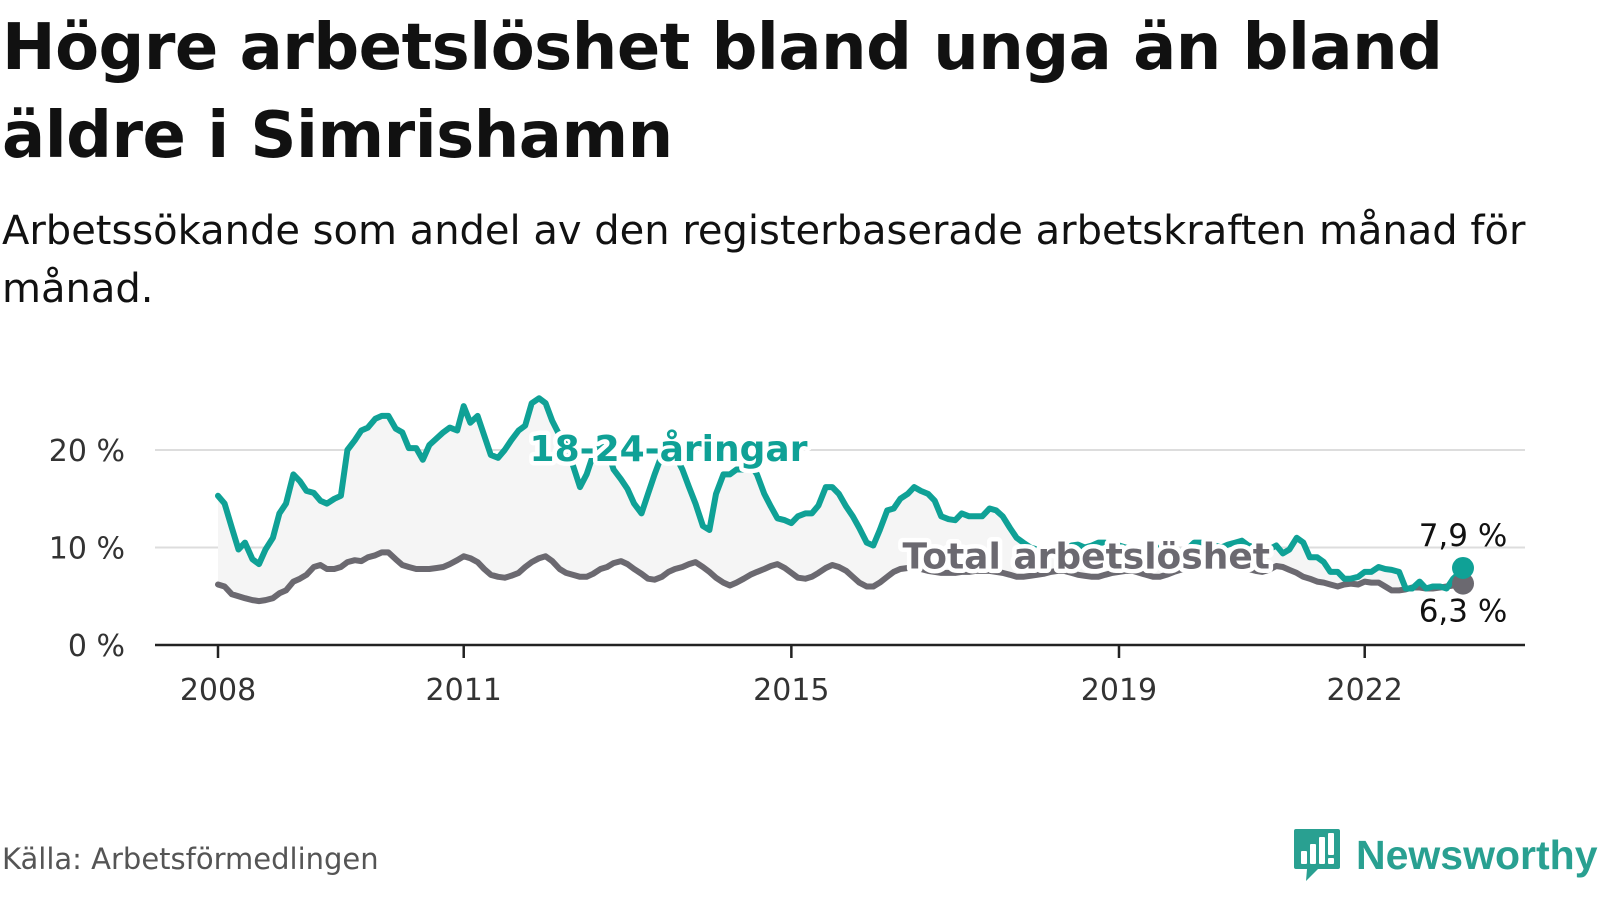 This screenshot has width=1600, height=900. I want to click on x-tick-label: 2015, so click(791, 690).